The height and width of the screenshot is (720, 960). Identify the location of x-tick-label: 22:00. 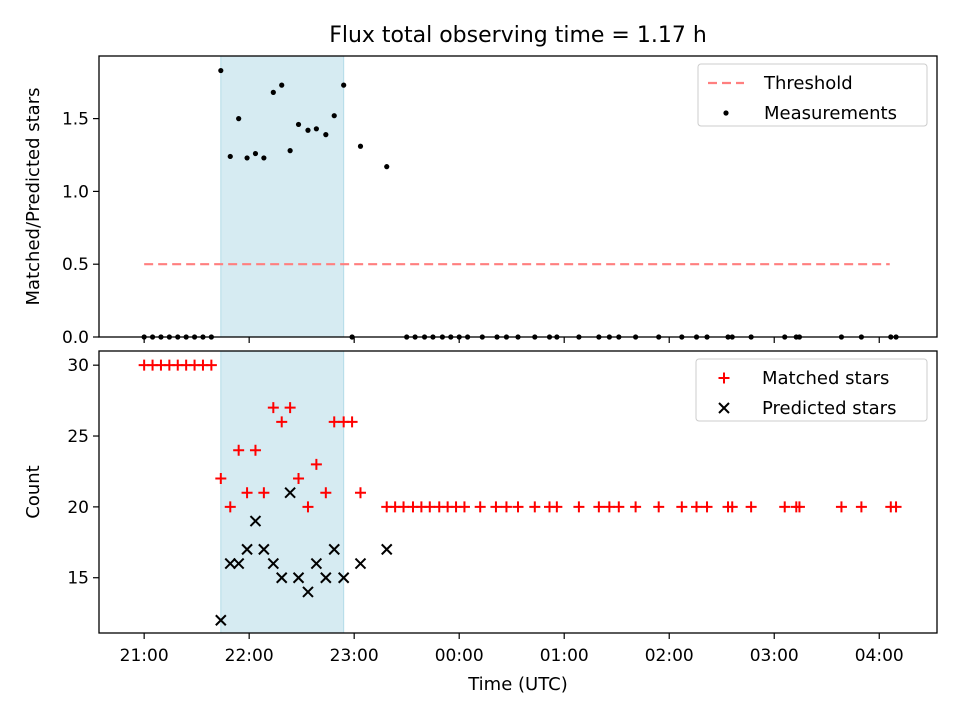
(249, 656).